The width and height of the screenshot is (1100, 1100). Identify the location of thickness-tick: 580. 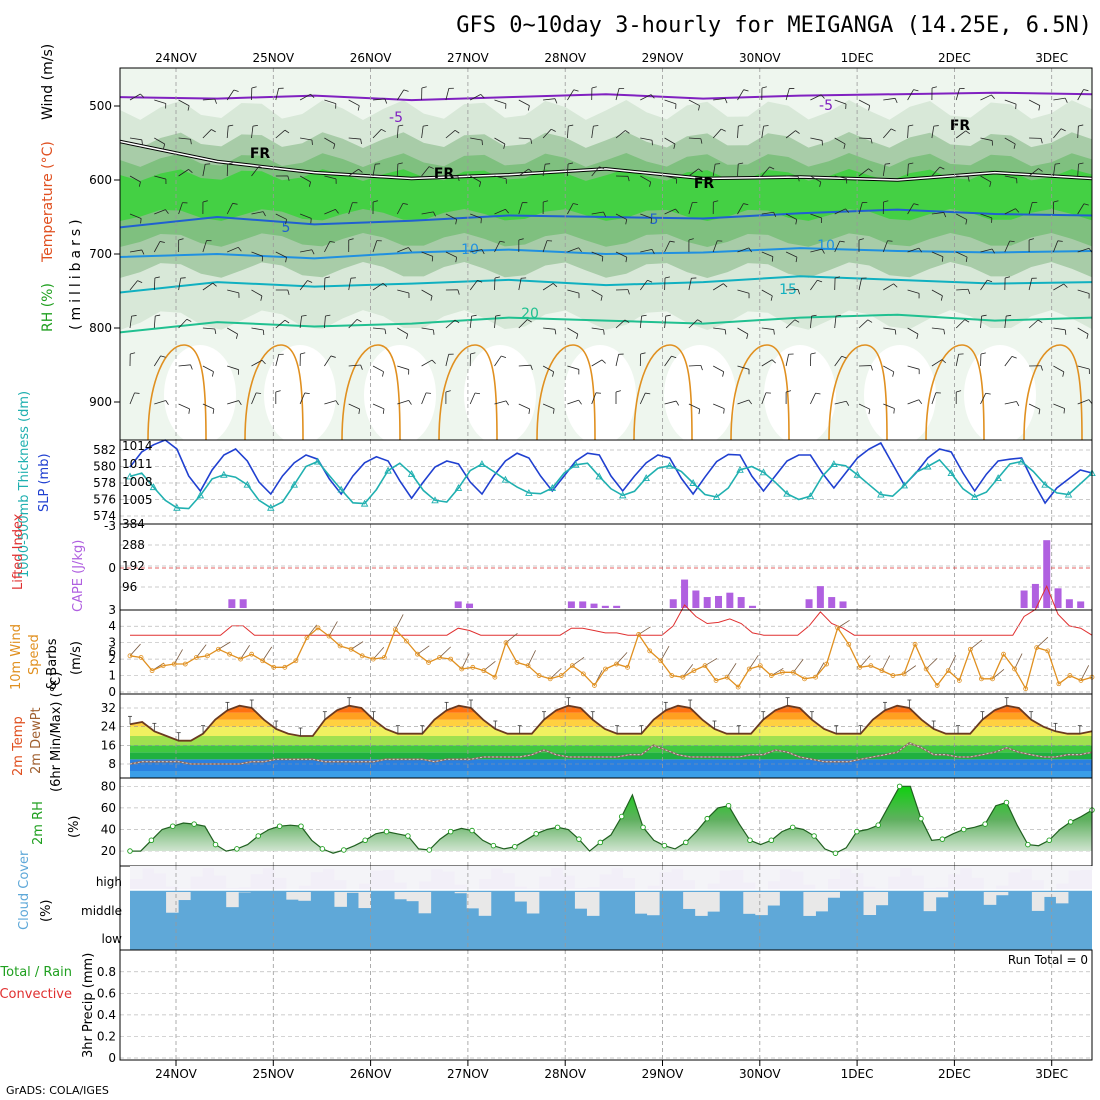
(104, 467).